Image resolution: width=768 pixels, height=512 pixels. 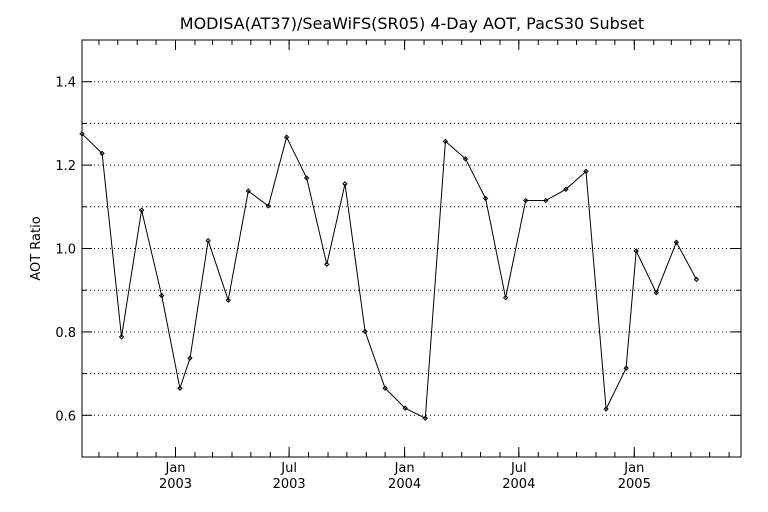 I want to click on x-tick-year-label: 2005, so click(x=634, y=484).